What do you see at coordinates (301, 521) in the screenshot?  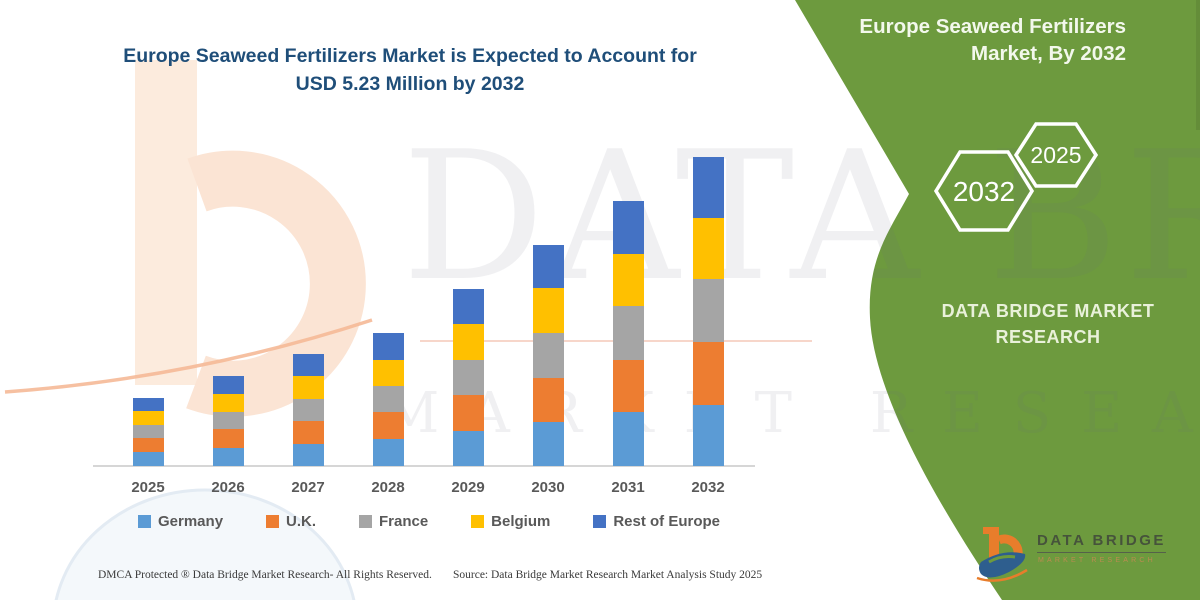 I see `legend-label: U.K.` at bounding box center [301, 521].